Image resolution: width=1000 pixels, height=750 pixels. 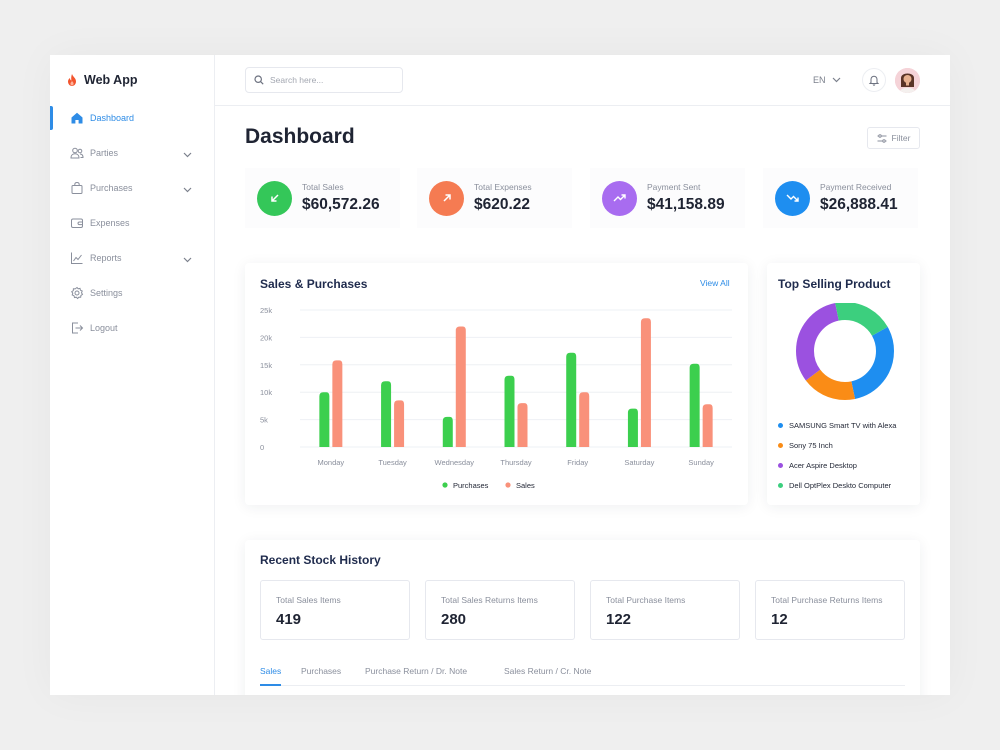 I want to click on filter-label: Filter, so click(x=901, y=138).